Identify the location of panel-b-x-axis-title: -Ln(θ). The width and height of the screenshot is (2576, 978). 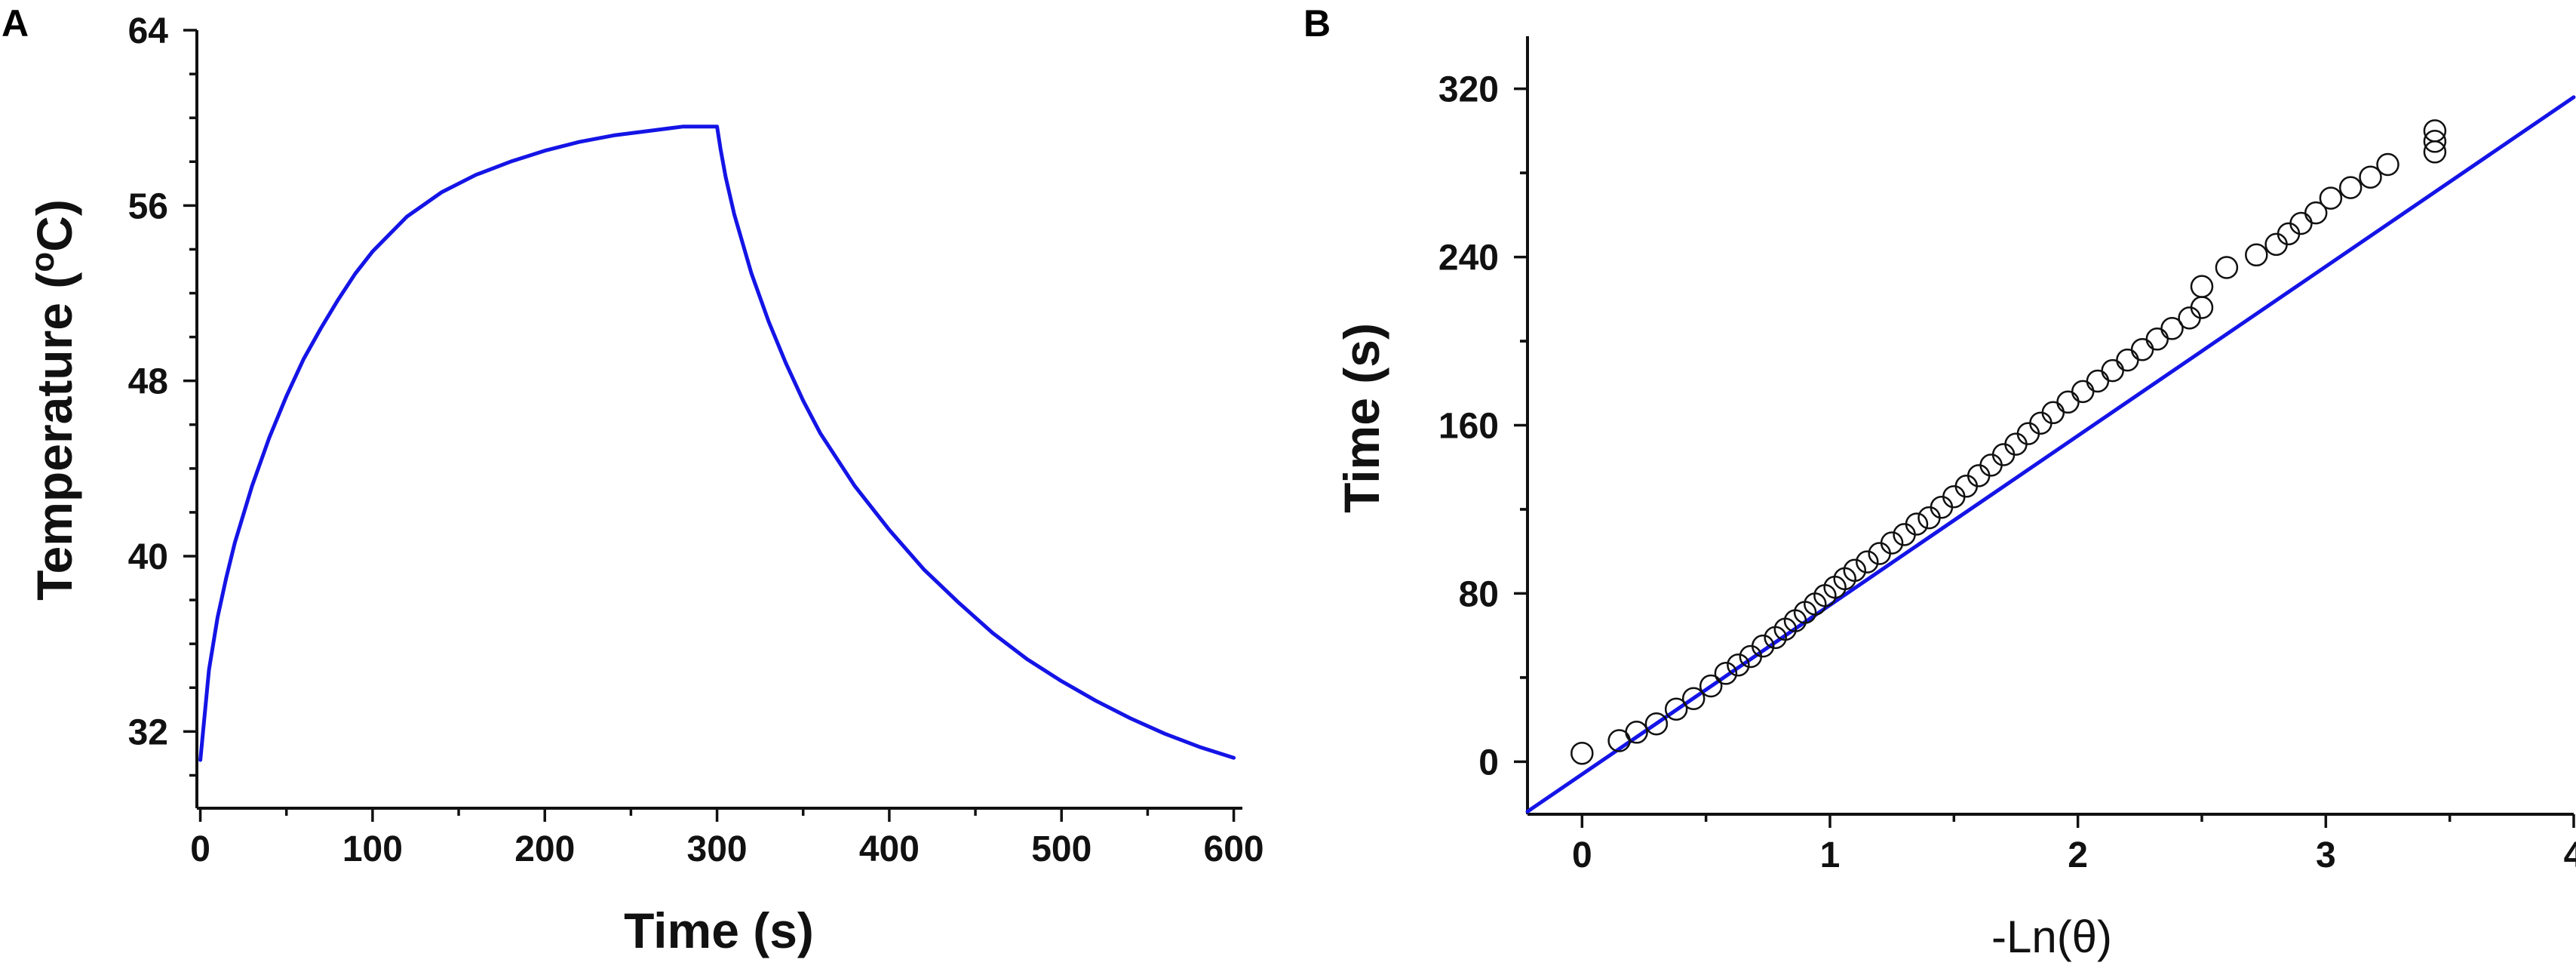
(2051, 937).